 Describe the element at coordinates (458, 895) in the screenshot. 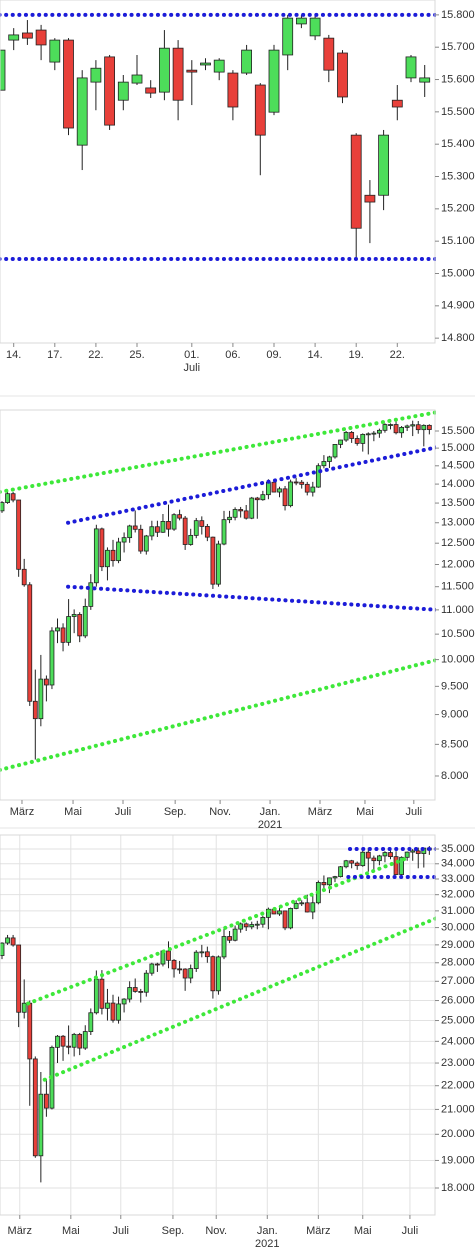

I see `y-tick-label: 32.000` at that location.